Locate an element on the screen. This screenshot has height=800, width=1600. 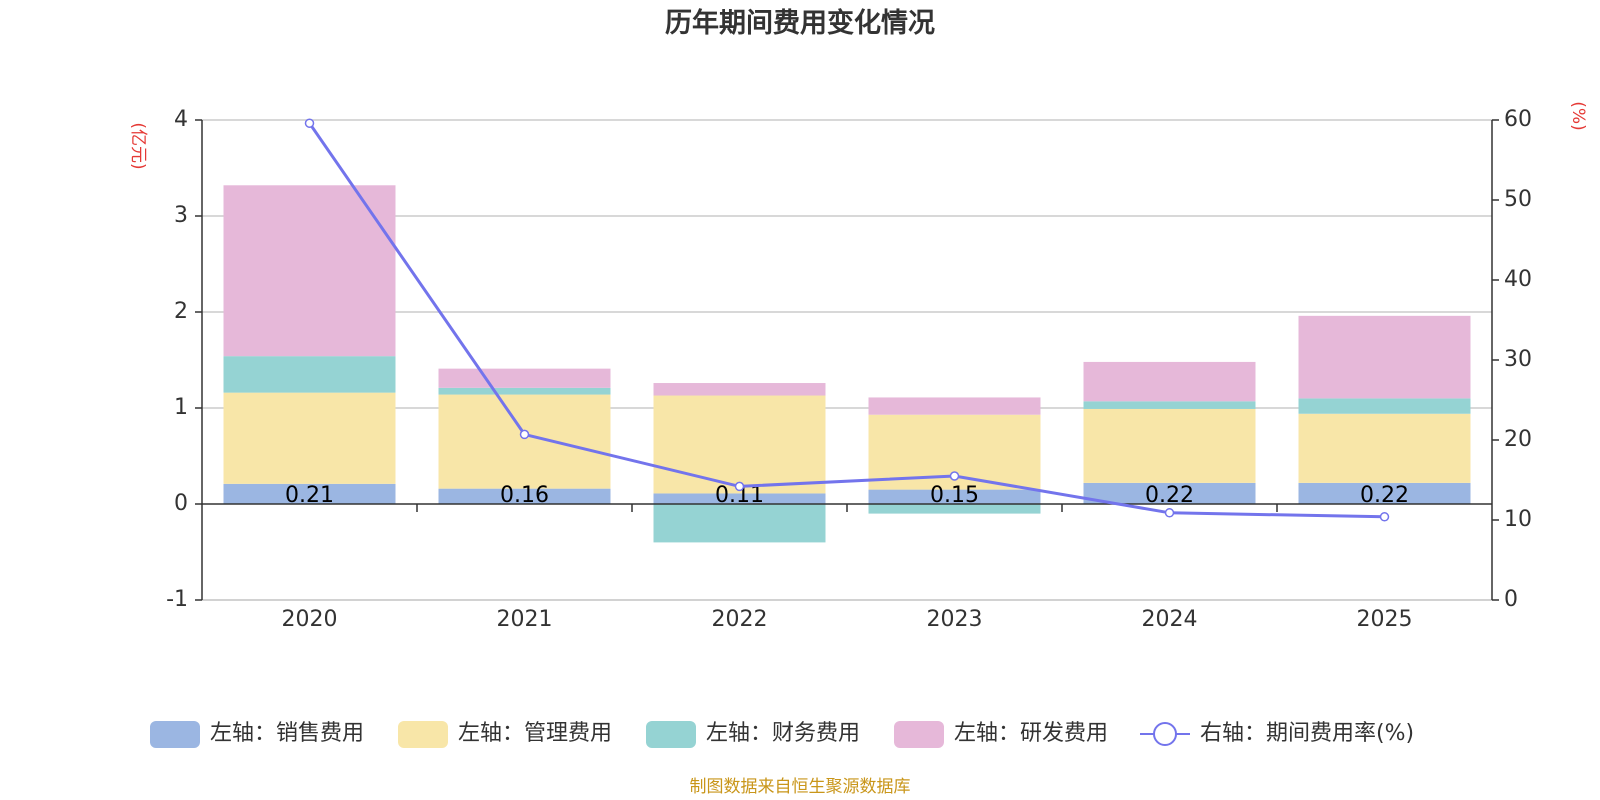
data-label: 0.21 is located at coordinates (309, 495).